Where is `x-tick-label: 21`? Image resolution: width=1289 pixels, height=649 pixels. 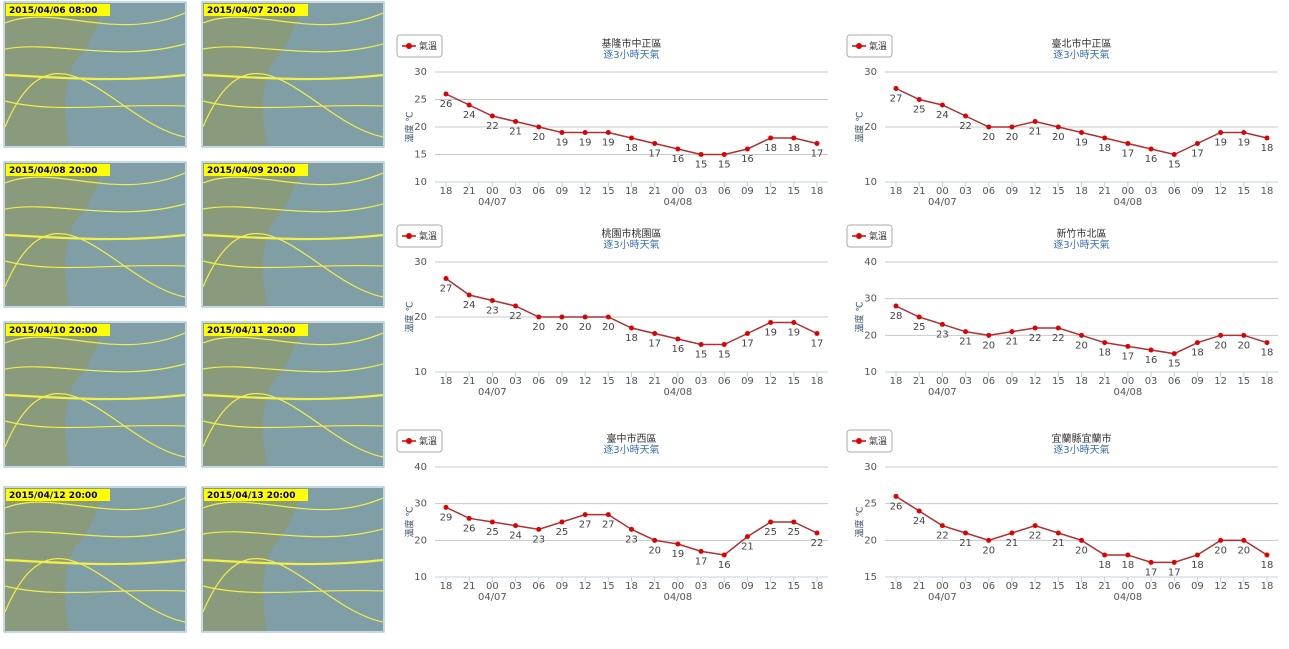
x-tick-label: 21 is located at coordinates (654, 381).